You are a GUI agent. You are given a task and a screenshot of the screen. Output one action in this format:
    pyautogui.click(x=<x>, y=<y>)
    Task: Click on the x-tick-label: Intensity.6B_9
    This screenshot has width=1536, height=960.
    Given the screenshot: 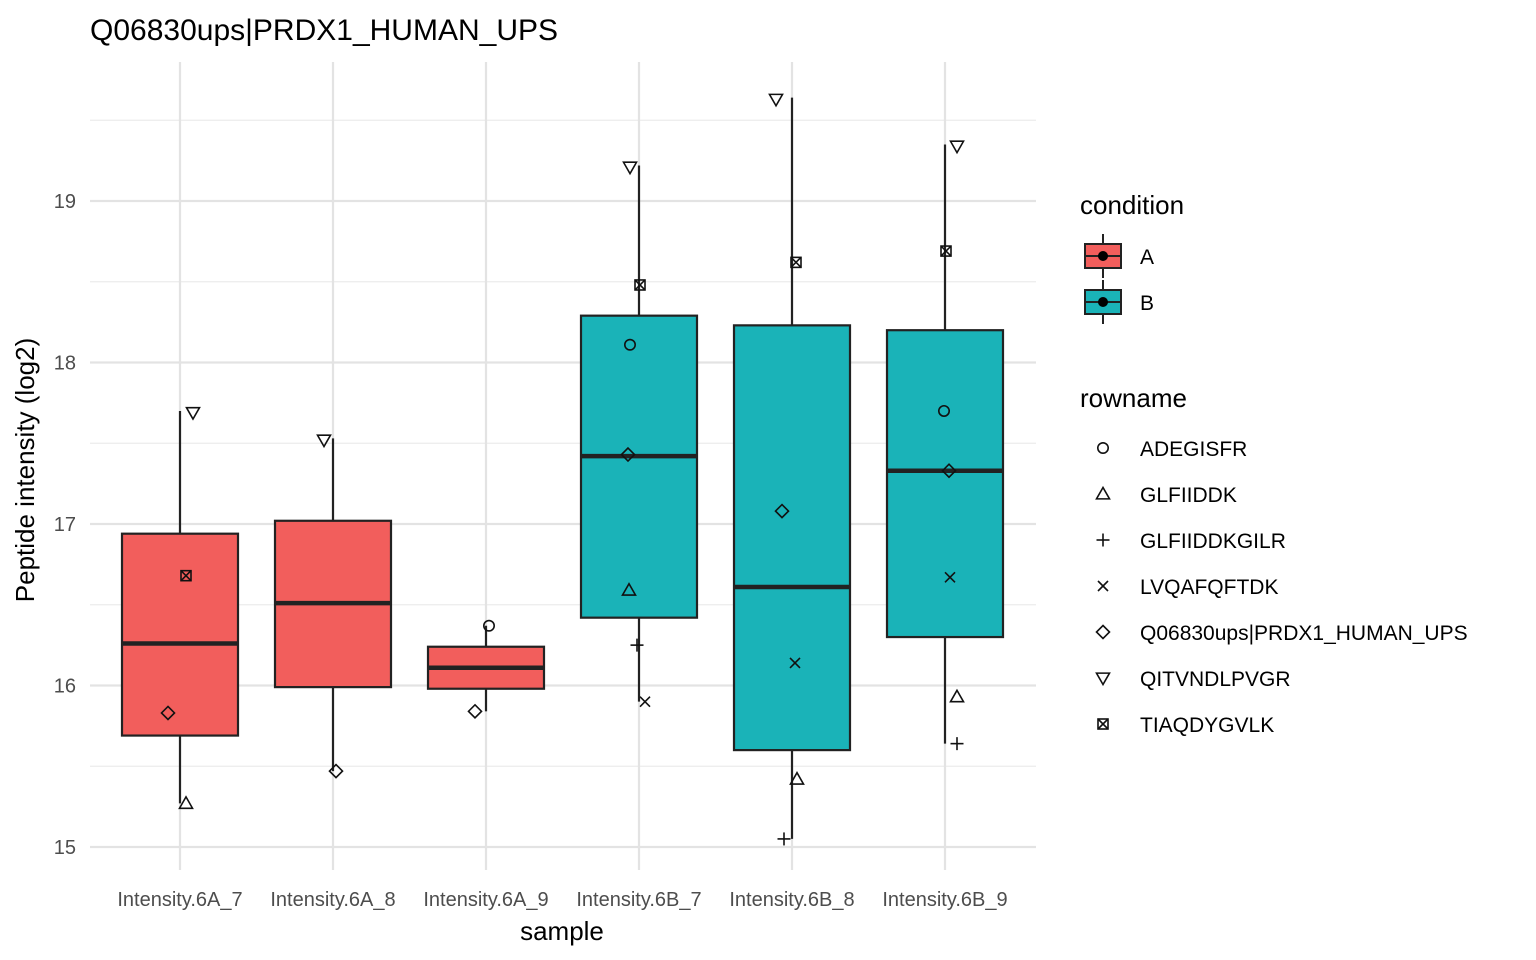 What is the action you would take?
    pyautogui.click(x=944, y=900)
    